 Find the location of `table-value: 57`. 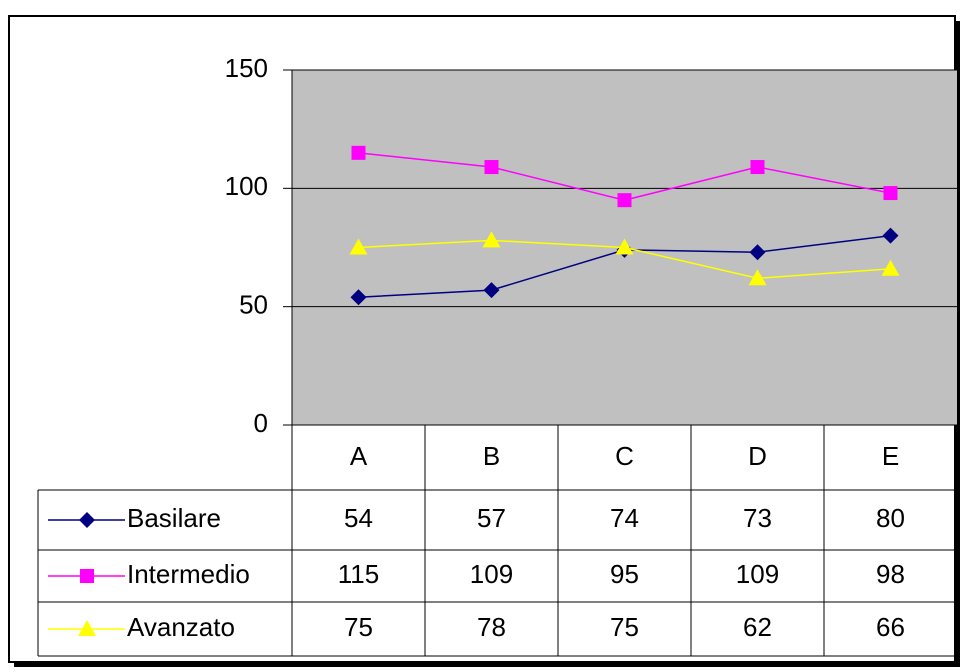

table-value: 57 is located at coordinates (491, 518).